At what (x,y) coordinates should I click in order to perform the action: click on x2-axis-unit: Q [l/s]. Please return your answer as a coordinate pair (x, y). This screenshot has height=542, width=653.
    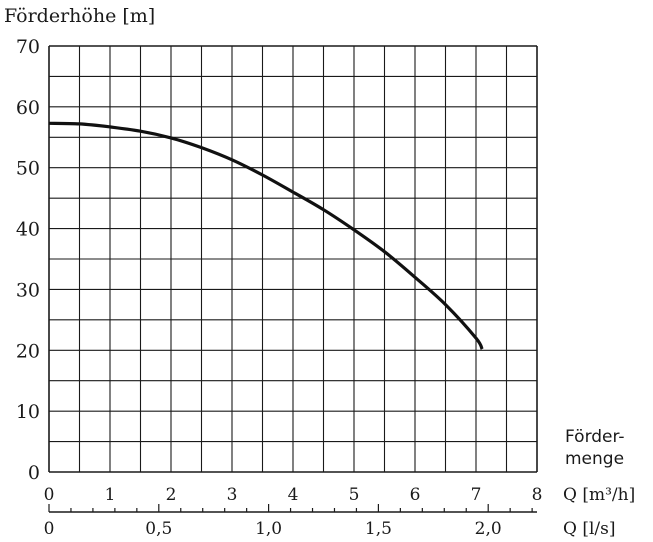
    Looking at the image, I should click on (589, 529).